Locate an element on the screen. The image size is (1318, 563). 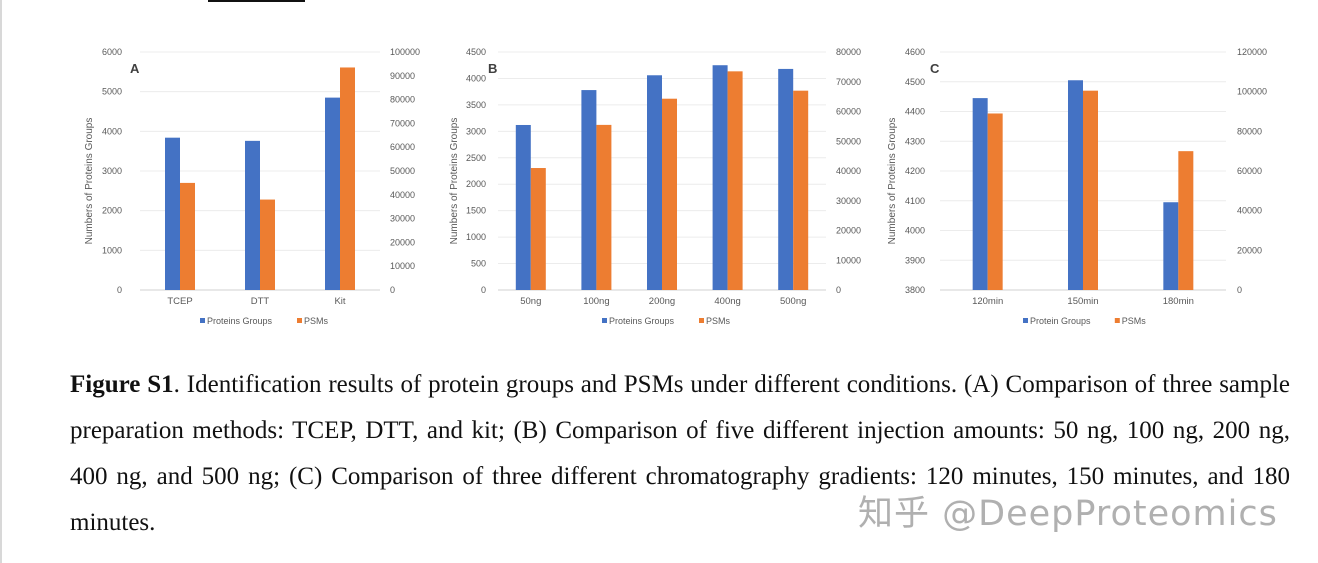
y-tick-label: 0 is located at coordinates (119, 290).